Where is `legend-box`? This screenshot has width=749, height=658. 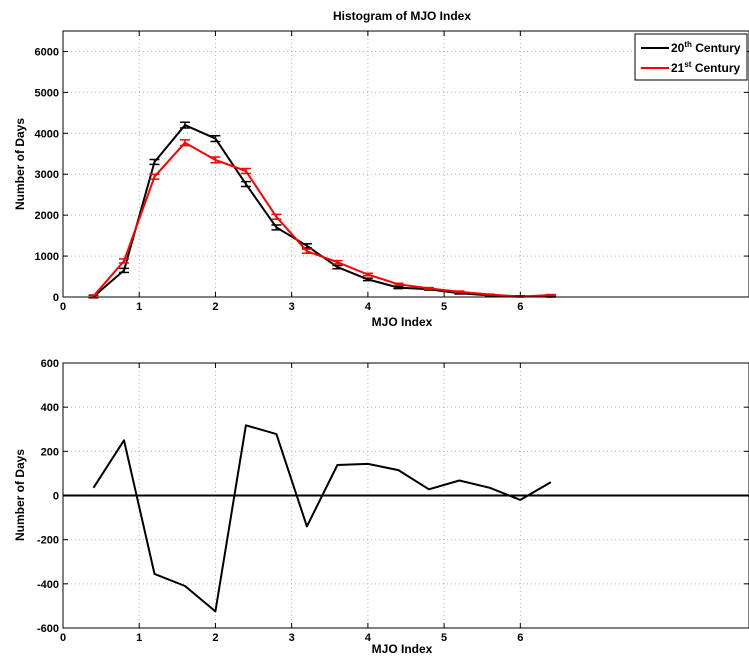
legend-box is located at coordinates (691, 57).